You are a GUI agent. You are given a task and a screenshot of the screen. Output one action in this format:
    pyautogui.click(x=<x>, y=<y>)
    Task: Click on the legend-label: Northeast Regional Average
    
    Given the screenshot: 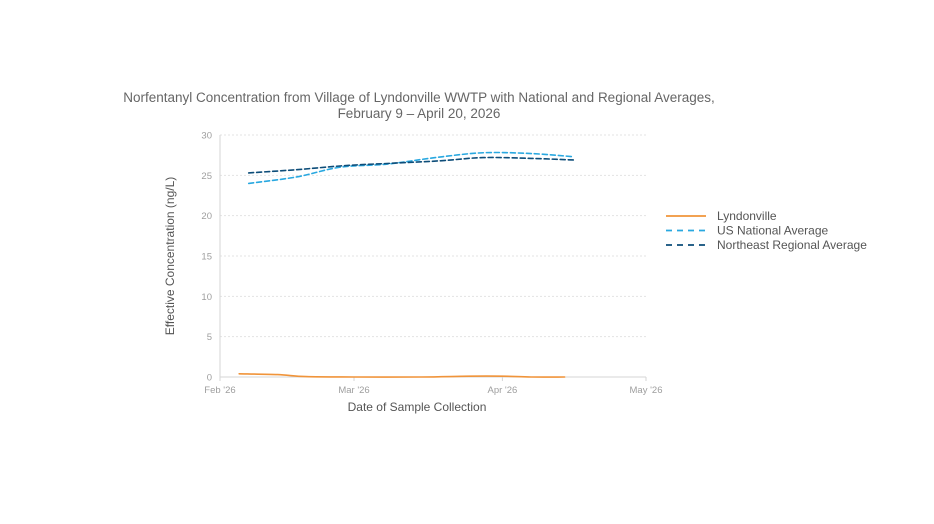 What is the action you would take?
    pyautogui.click(x=792, y=245)
    